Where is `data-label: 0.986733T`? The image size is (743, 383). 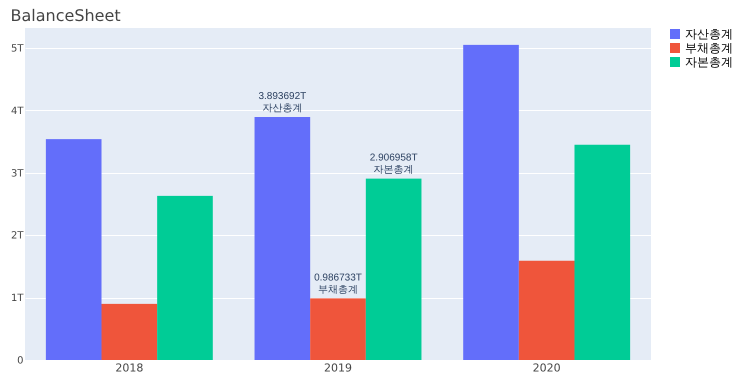
data-label: 0.986733T is located at coordinates (338, 278).